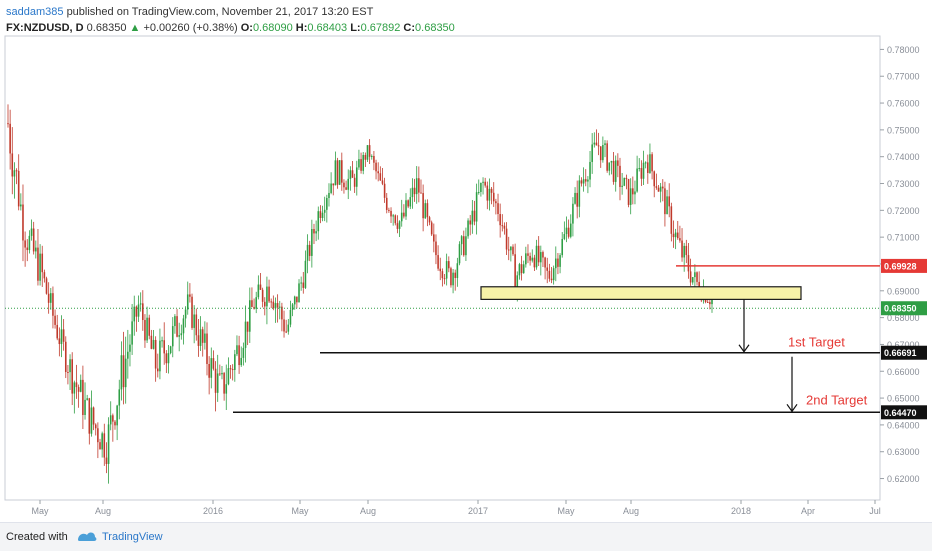 The width and height of the screenshot is (932, 551). Describe the element at coordinates (903, 50) in the screenshot. I see `y-tick-label: 0.78000` at that location.